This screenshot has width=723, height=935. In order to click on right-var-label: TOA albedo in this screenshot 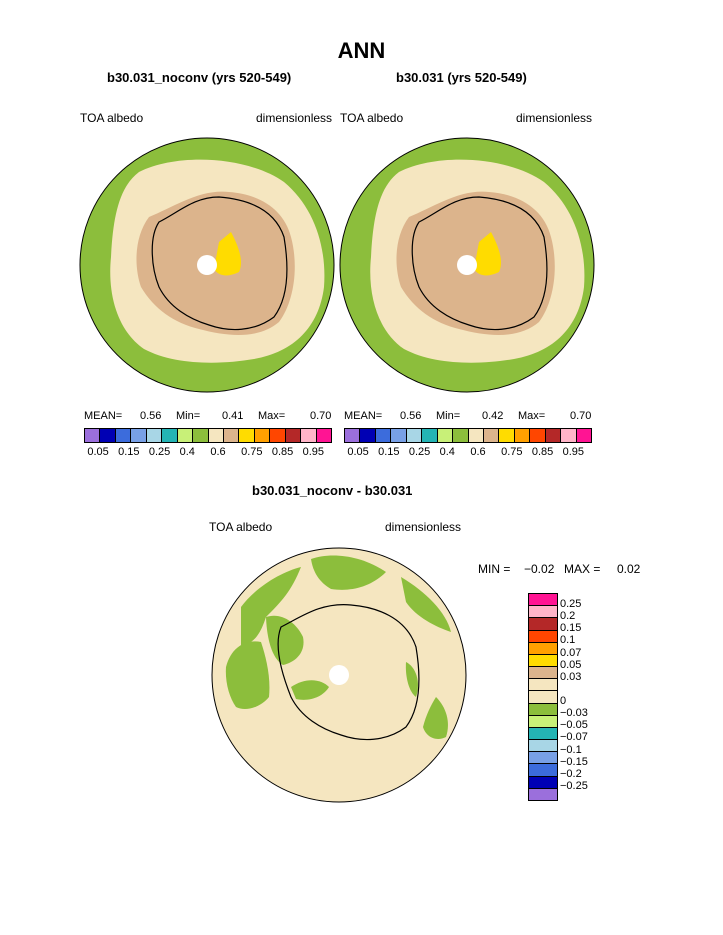, I will do `click(372, 118)`.